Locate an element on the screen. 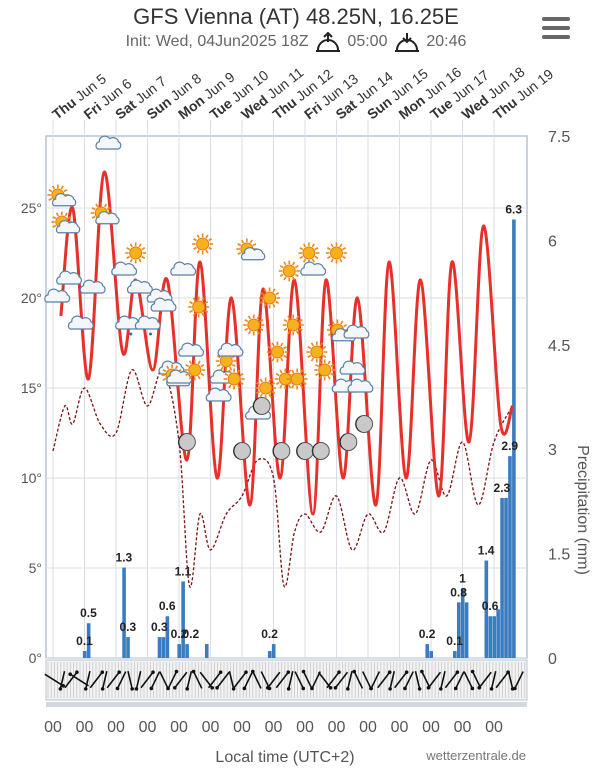 Image resolution: width=592 pixels, height=768 pixels. sun-icon is located at coordinates (270, 298).